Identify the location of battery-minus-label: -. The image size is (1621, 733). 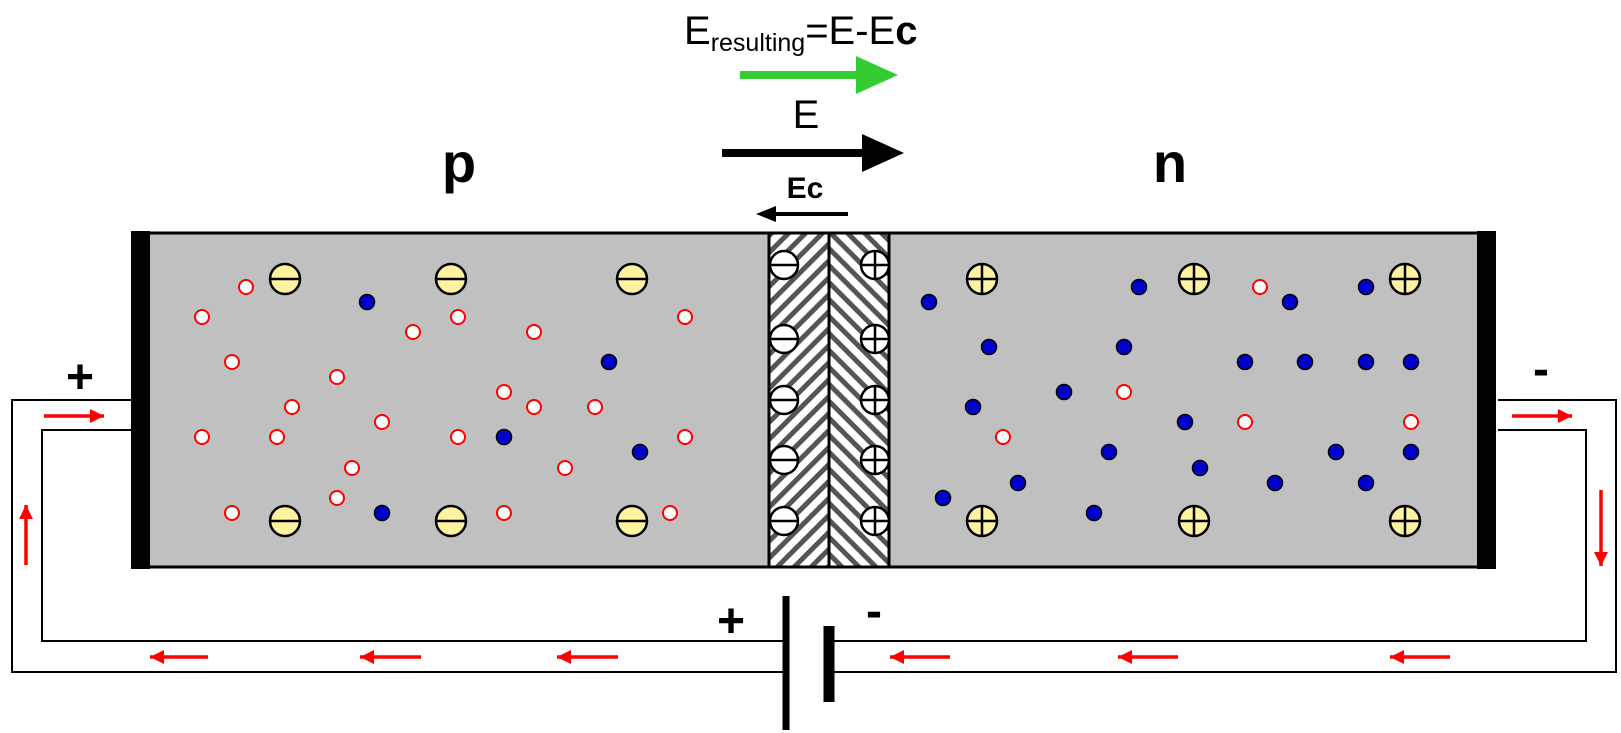
(874, 611).